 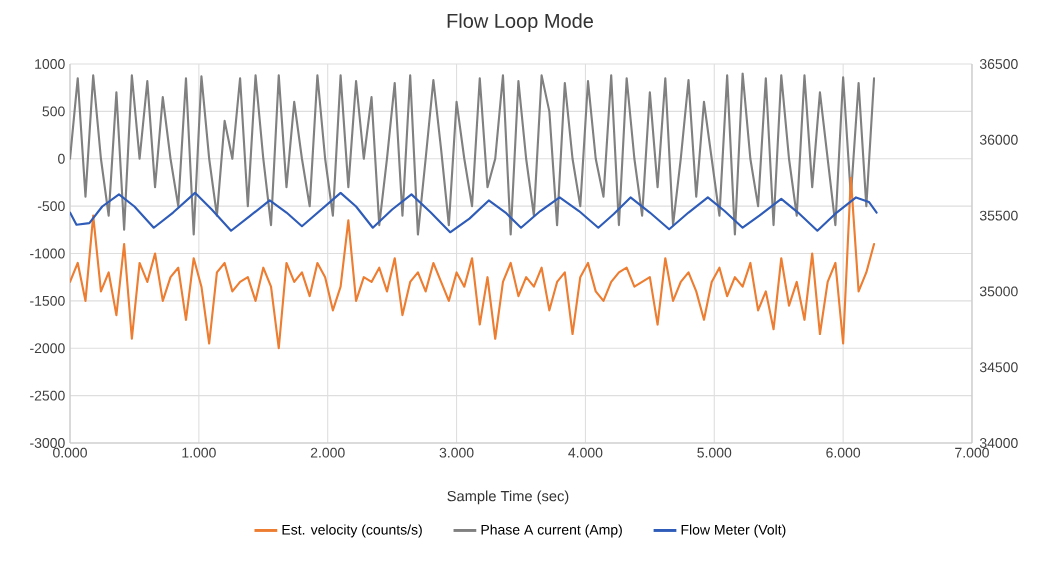 I want to click on y-tick-label: -1000, so click(x=47, y=253).